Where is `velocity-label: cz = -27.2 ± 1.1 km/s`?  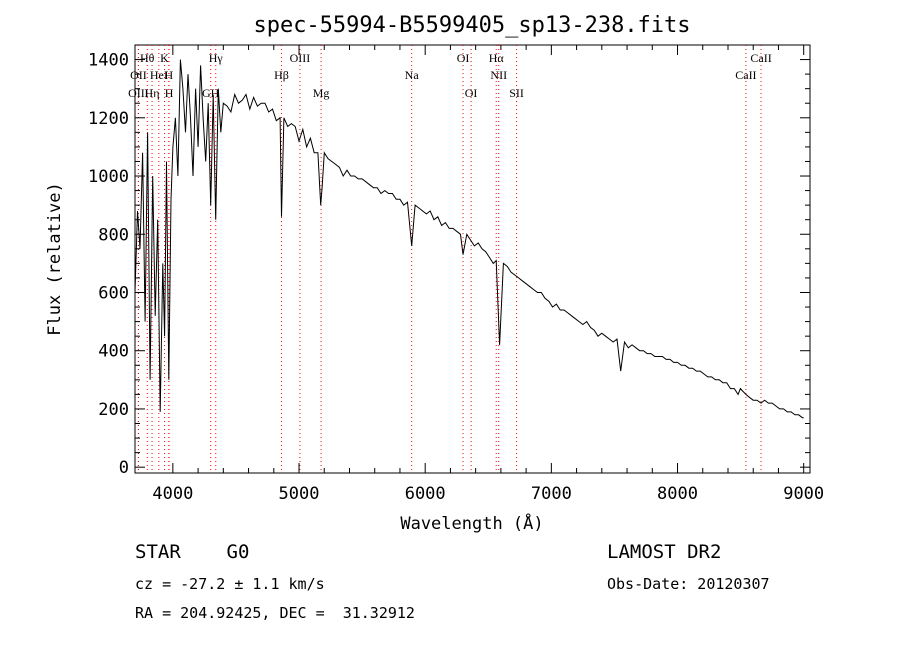 velocity-label: cz = -27.2 ± 1.1 km/s is located at coordinates (230, 584).